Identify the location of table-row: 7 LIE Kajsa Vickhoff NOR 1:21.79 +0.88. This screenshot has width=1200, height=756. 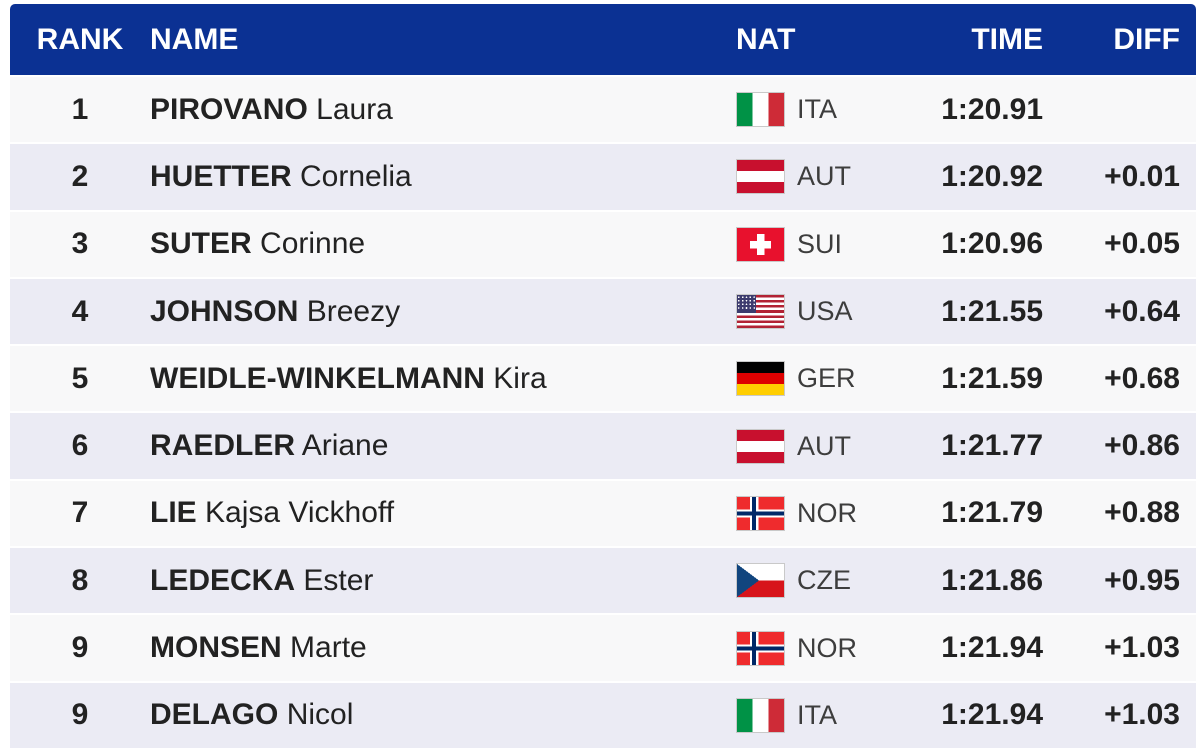
(603, 512).